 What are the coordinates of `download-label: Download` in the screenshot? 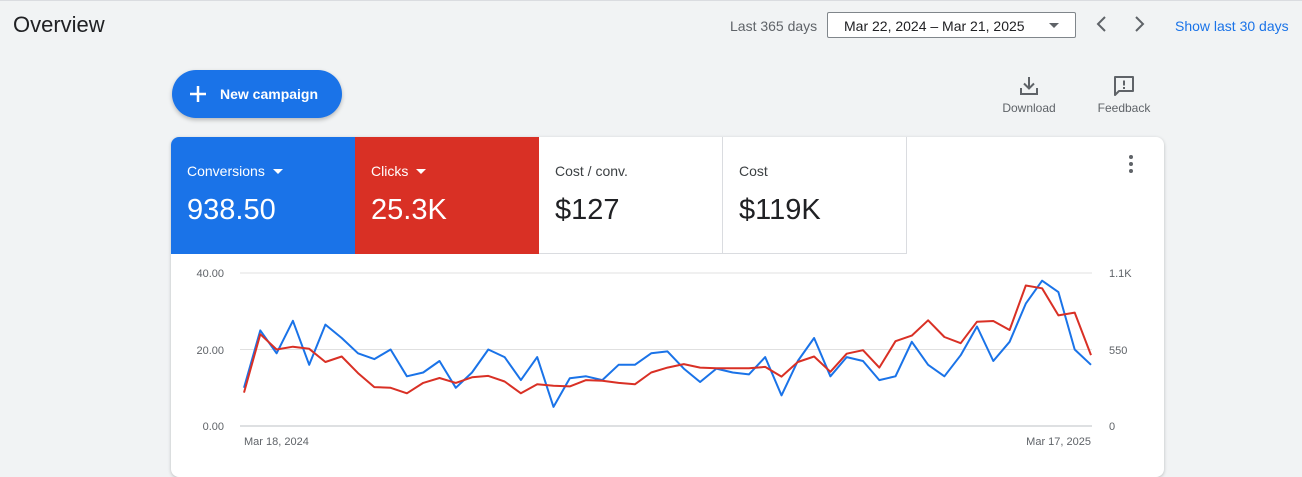 It's located at (1029, 108).